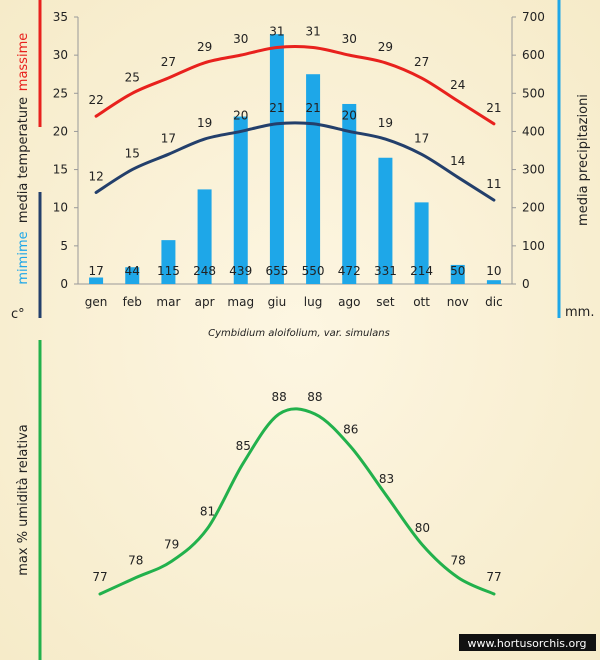 The image size is (600, 660). What do you see at coordinates (23, 160) in the screenshot?
I see `media-temperature-axis-label: media temperature` at bounding box center [23, 160].